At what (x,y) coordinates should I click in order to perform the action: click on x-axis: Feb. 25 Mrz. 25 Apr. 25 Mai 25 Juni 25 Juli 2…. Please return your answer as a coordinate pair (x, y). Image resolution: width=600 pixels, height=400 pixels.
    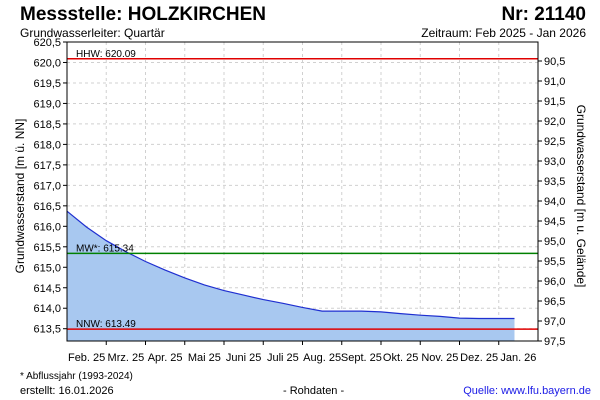
    Looking at the image, I should click on (302, 352).